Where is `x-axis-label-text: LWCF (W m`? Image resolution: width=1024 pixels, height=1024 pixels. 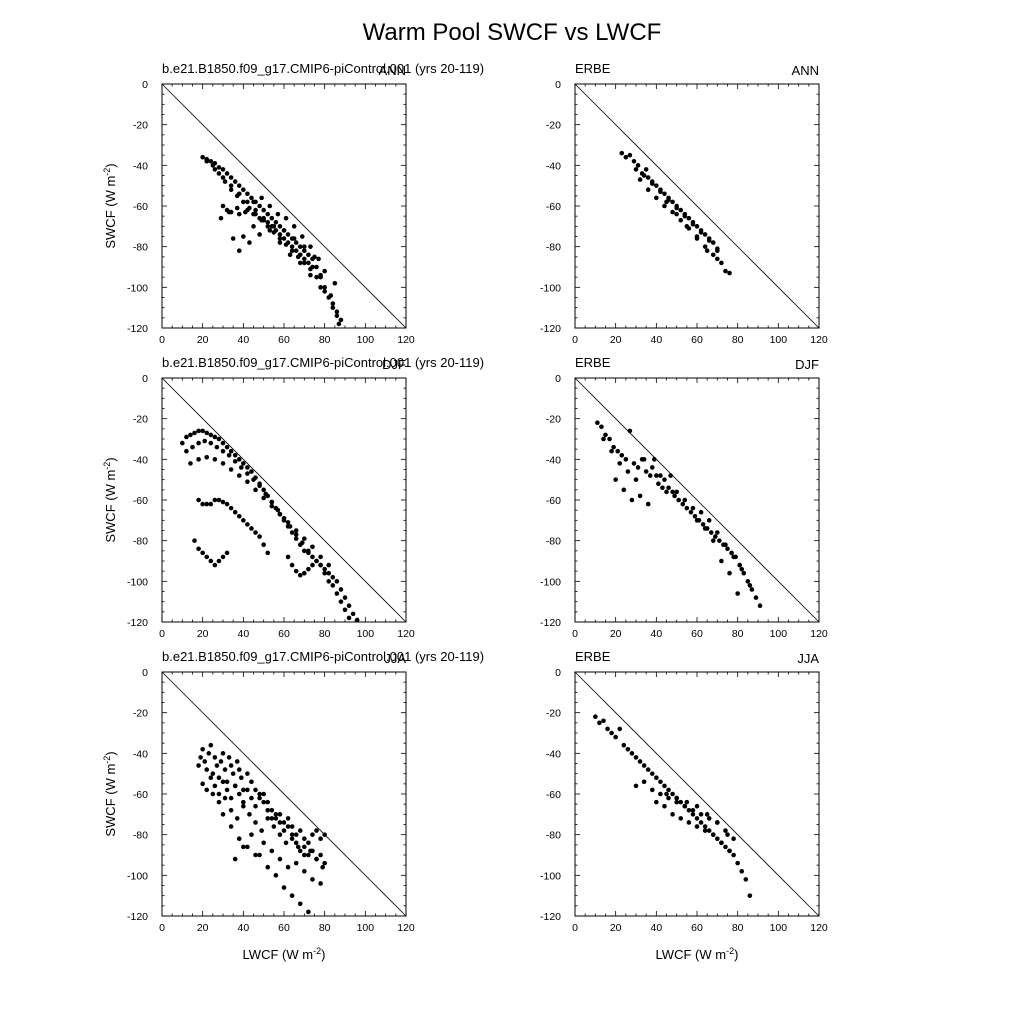
x-axis-label-text: LWCF (W m is located at coordinates (691, 954).